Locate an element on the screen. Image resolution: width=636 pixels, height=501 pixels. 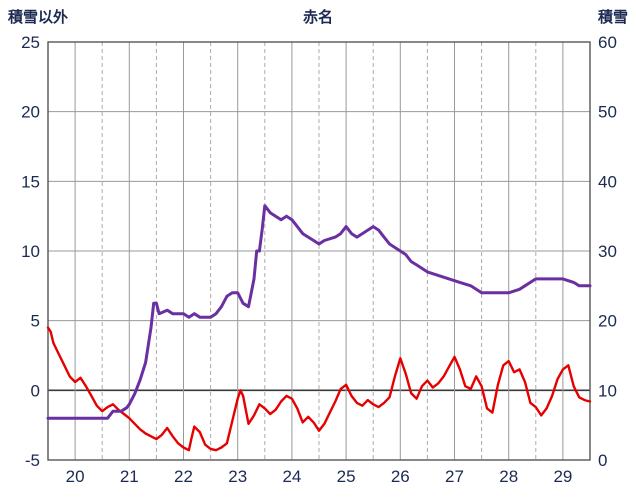
left-axis-title: 積雪以外 is located at coordinates (38, 17).